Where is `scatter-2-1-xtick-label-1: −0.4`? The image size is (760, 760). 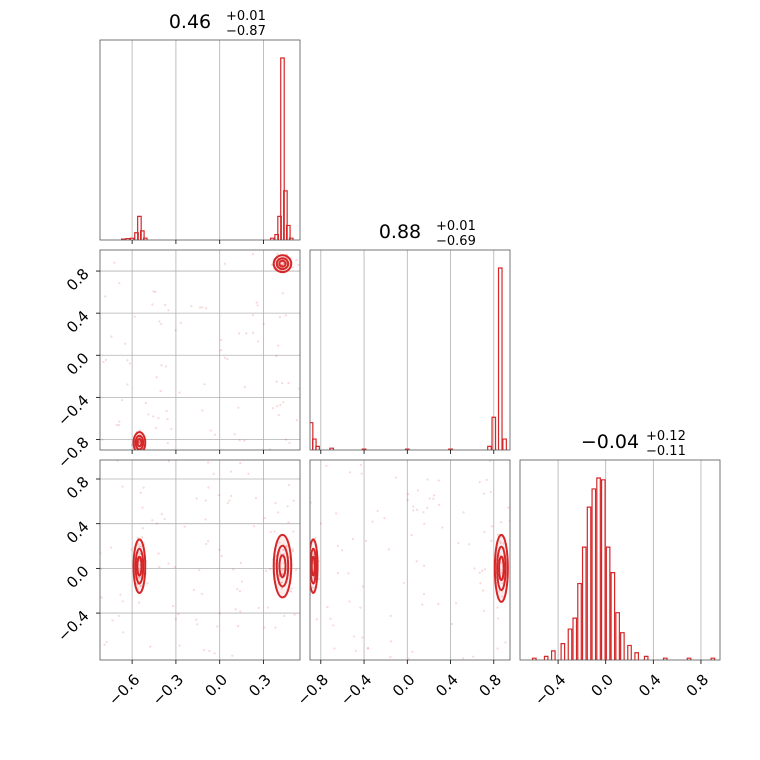 scatter-2-1-xtick-label-1: −0.4 is located at coordinates (356, 690).